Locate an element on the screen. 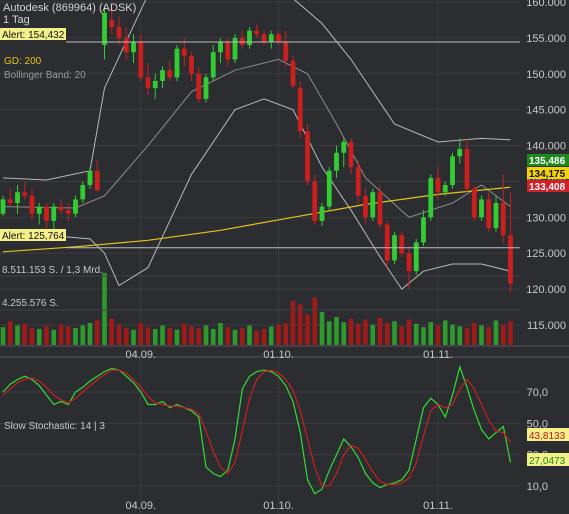 This screenshot has height=514, width=569. price-y-tick-label: 150.000 is located at coordinates (546, 75).